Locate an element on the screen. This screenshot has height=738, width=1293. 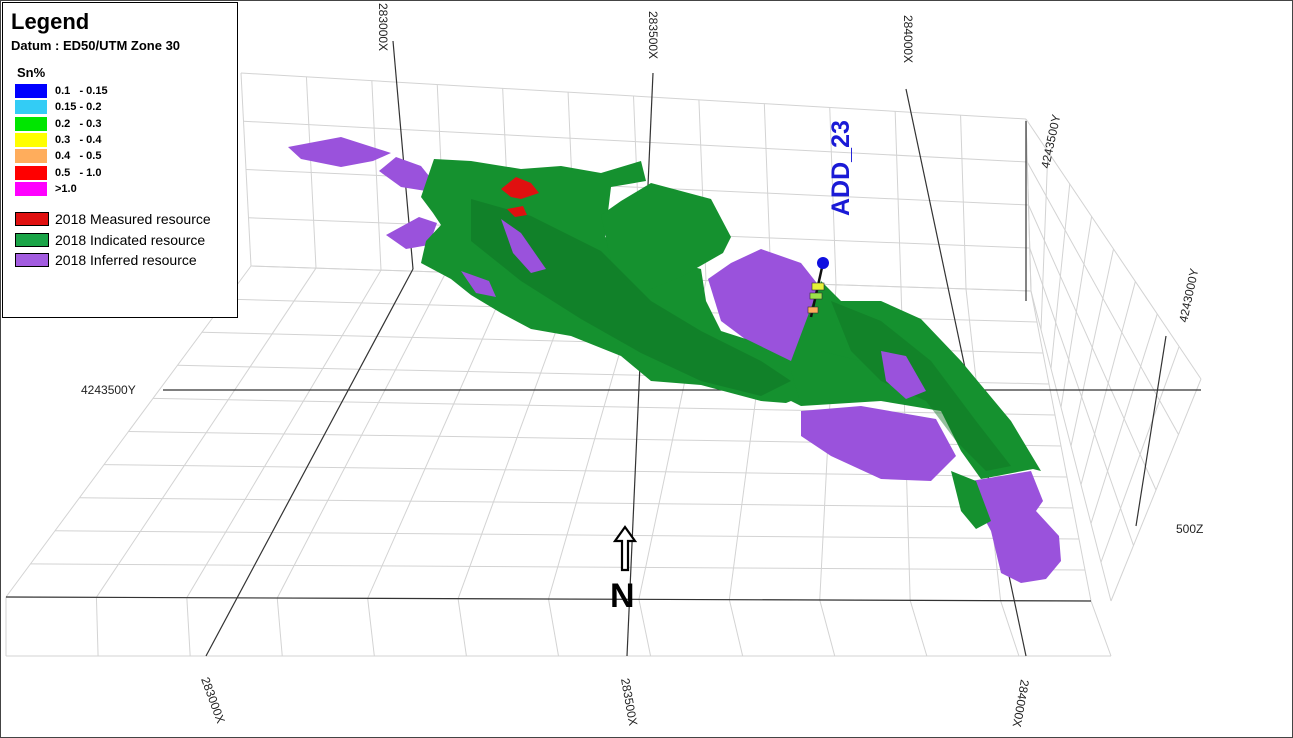
drillhole-add-23: ADD_23 is located at coordinates (831, 219).